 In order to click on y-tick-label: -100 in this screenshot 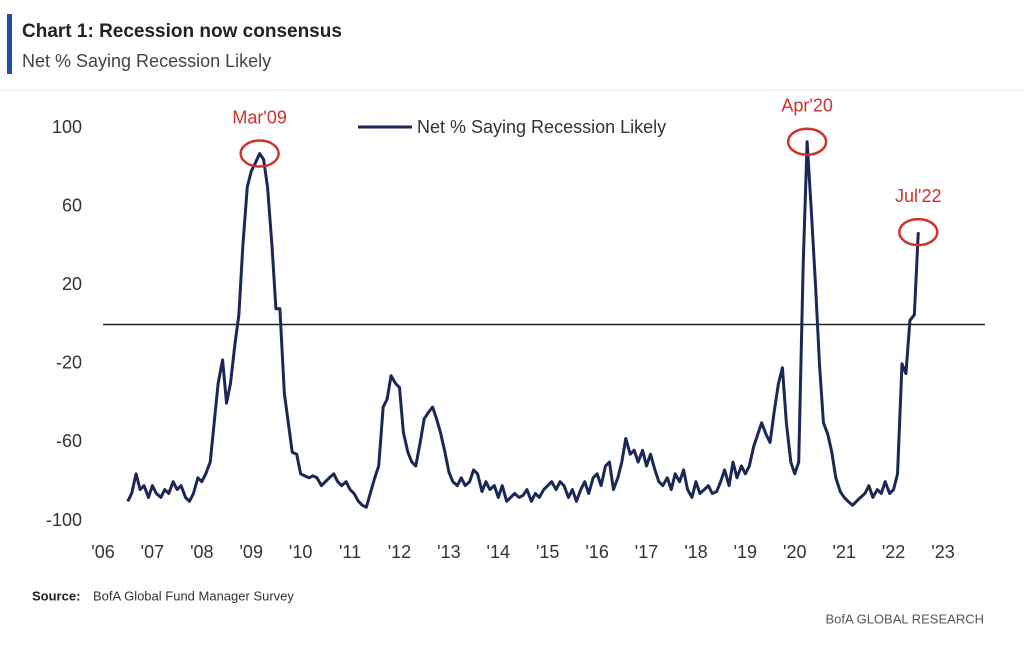, I will do `click(64, 520)`.